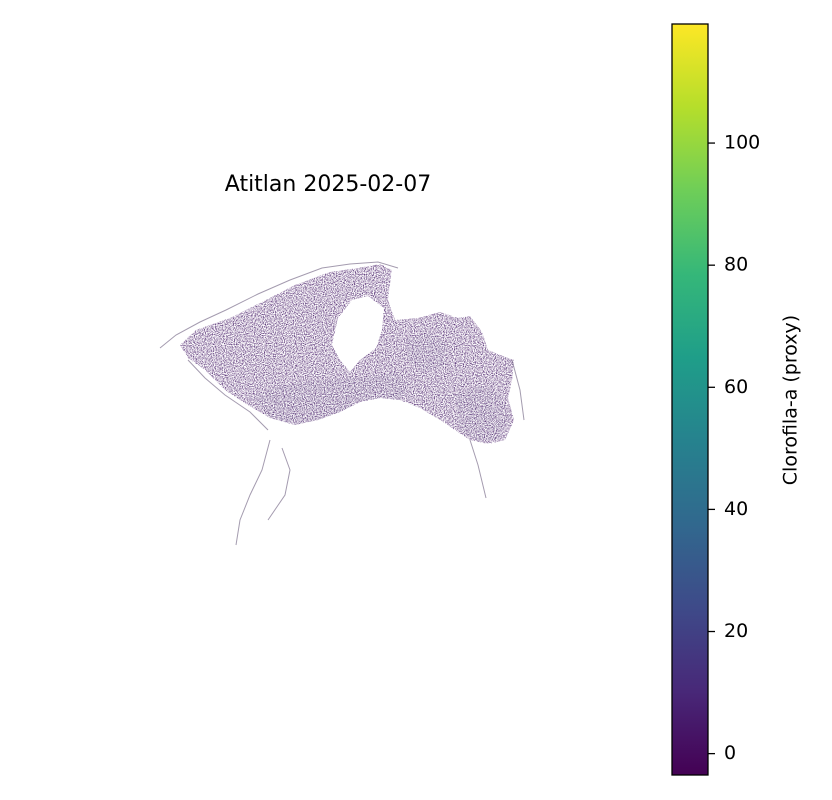 Image resolution: width=832 pixels, height=800 pixels. Describe the element at coordinates (736, 387) in the screenshot. I see `colorbar-tick-label: 60` at that location.